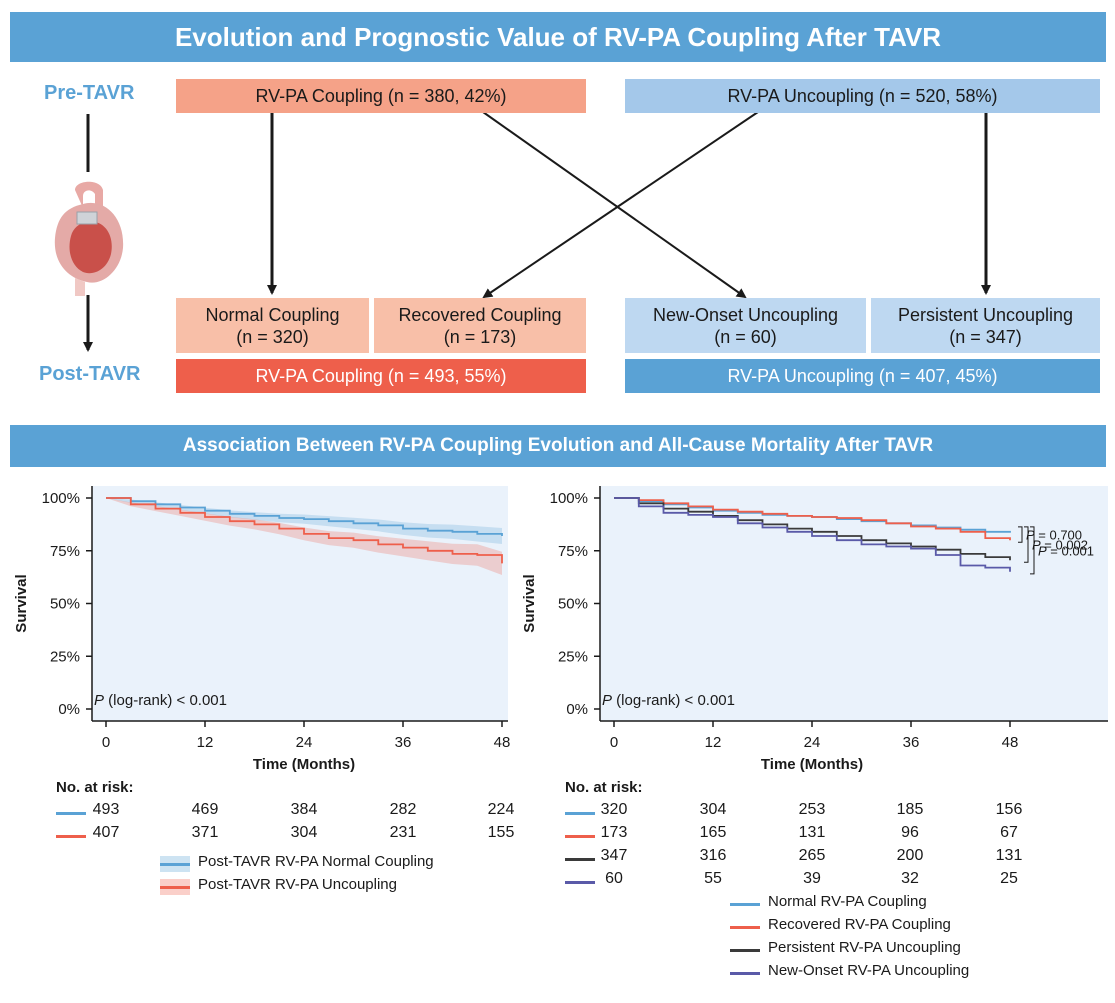 The height and width of the screenshot is (1003, 1115). What do you see at coordinates (1066, 550) in the screenshot?
I see `pvalue-label: P = 0.001` at bounding box center [1066, 550].